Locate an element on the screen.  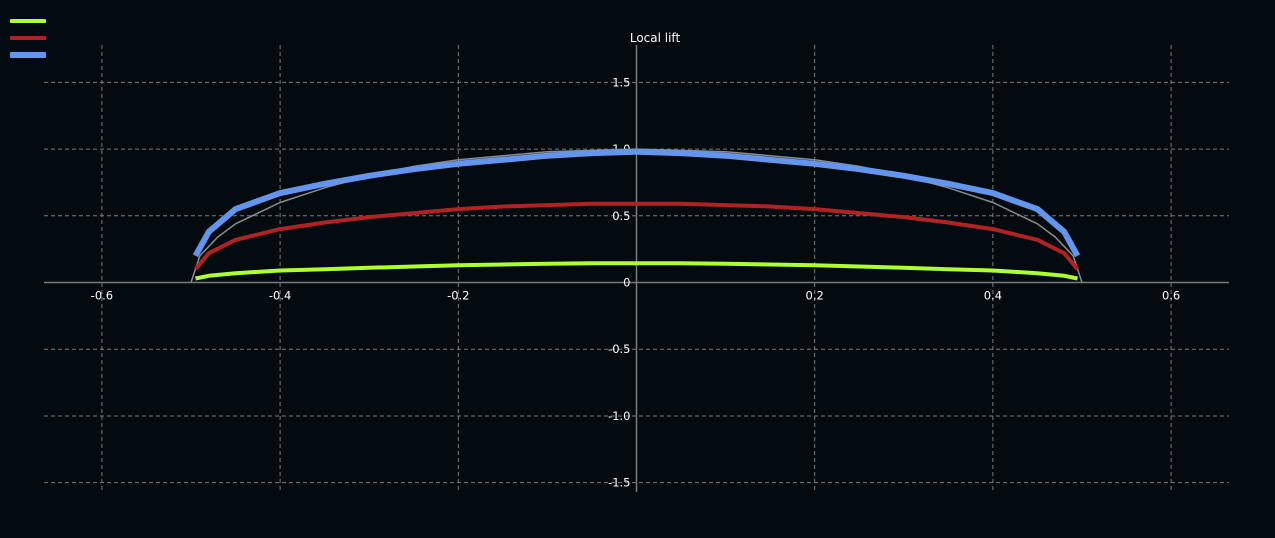
y-tick-label: -1.0 is located at coordinates (619, 416).